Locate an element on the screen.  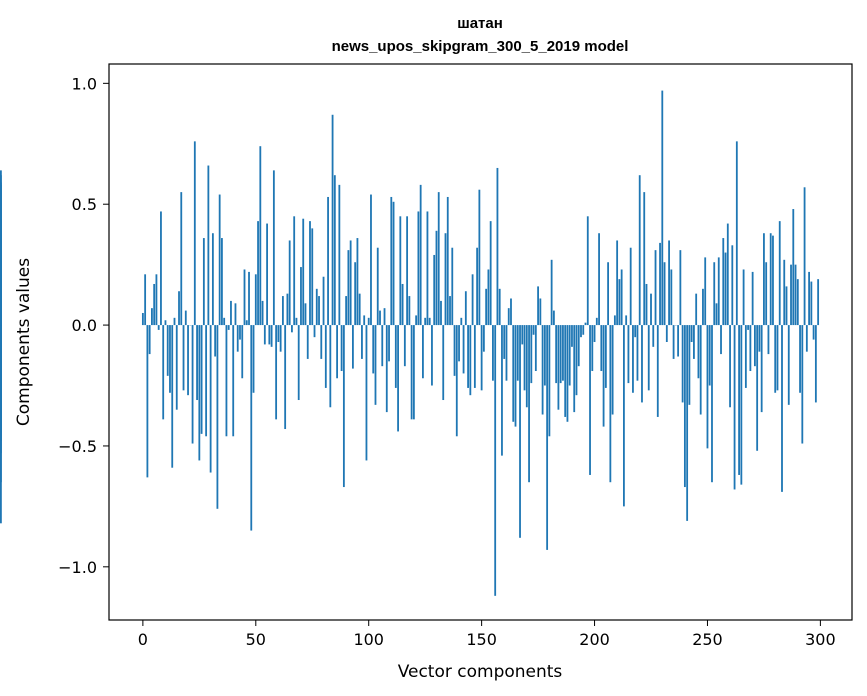
chart-title: шатан is located at coordinates (480, 23).